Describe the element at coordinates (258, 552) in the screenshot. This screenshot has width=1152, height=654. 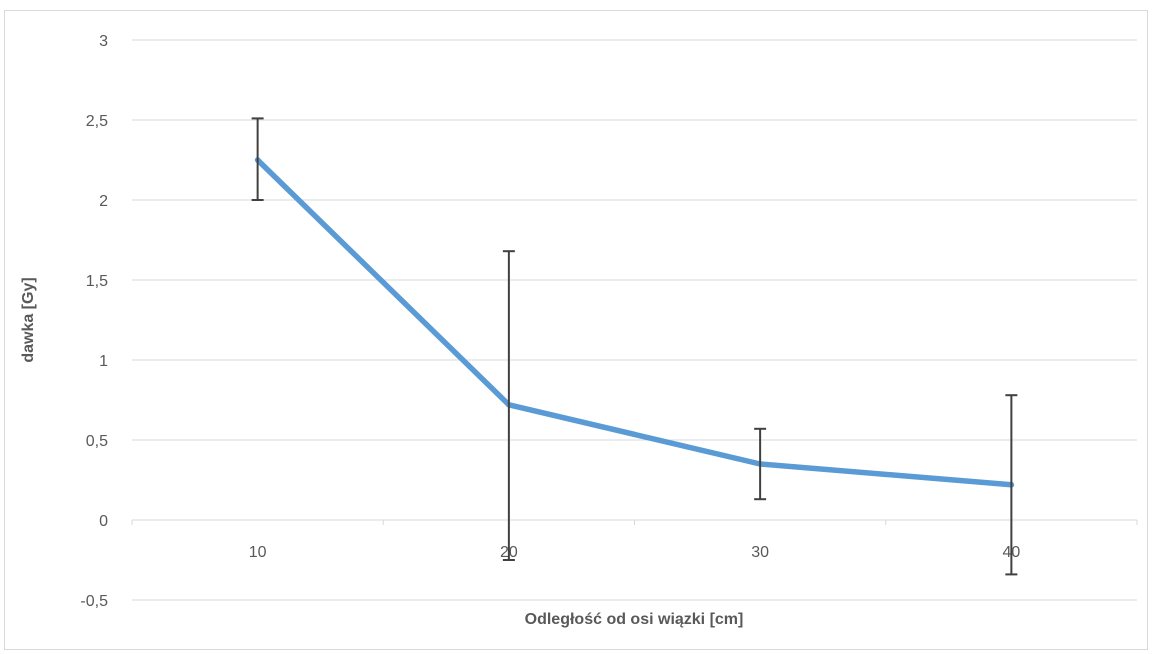
I see `x-tick-label: 10` at that location.